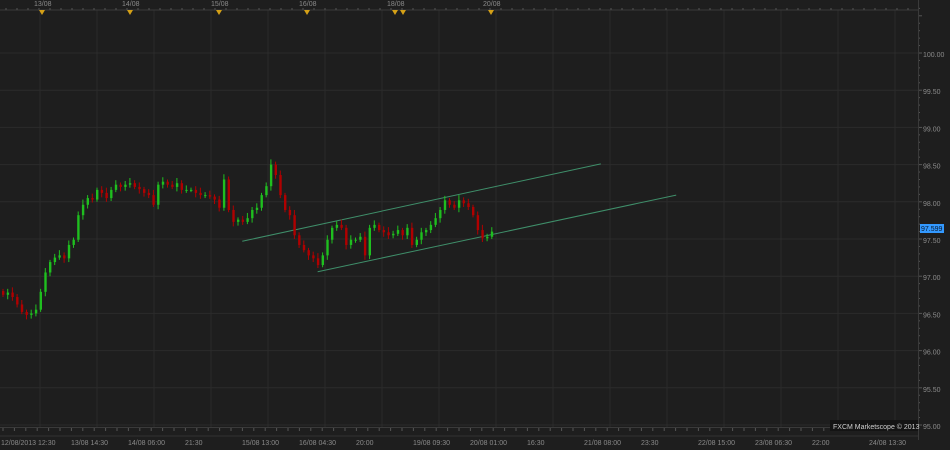  What do you see at coordinates (260, 443) in the screenshot?
I see `x-tick-label: 15/08 13:00` at bounding box center [260, 443].